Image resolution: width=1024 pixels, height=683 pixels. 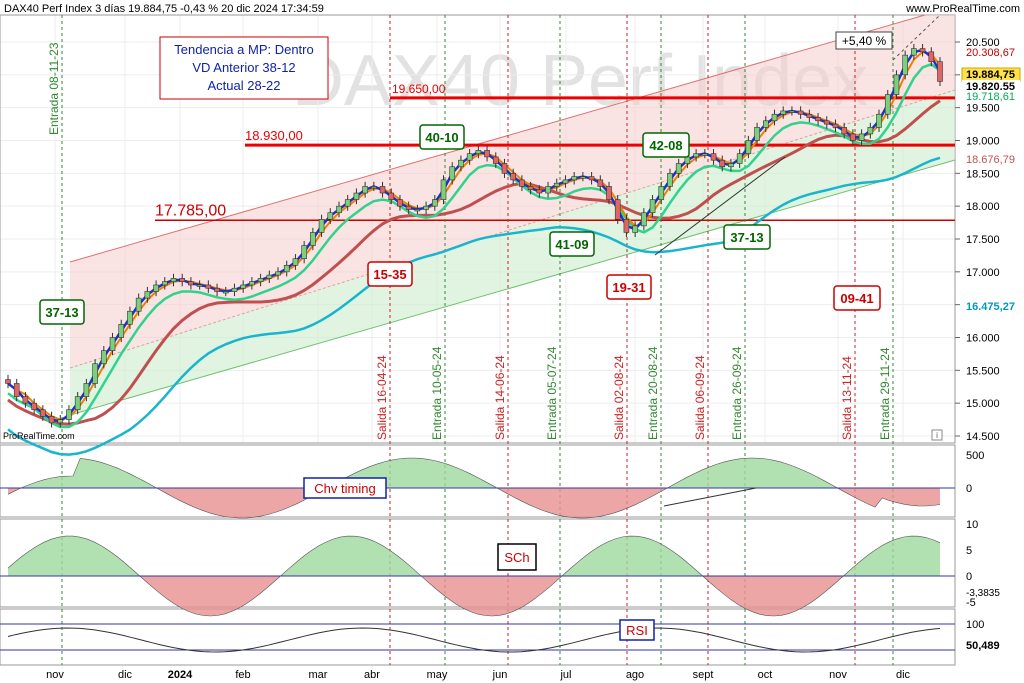 I want to click on sch-tick-label: 0, so click(x=969, y=577).